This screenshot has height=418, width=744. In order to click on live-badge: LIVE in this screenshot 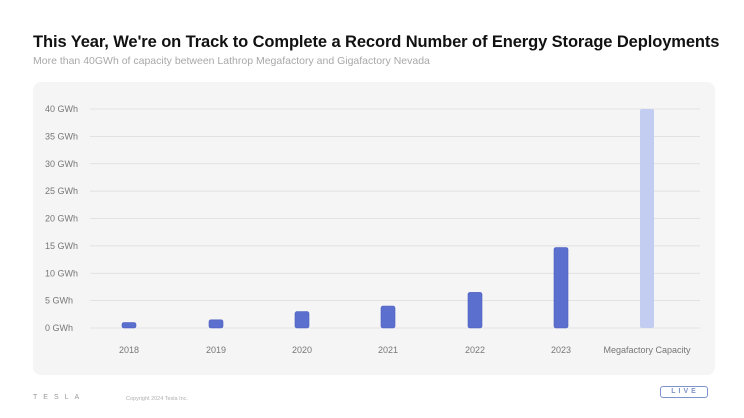, I will do `click(684, 392)`.